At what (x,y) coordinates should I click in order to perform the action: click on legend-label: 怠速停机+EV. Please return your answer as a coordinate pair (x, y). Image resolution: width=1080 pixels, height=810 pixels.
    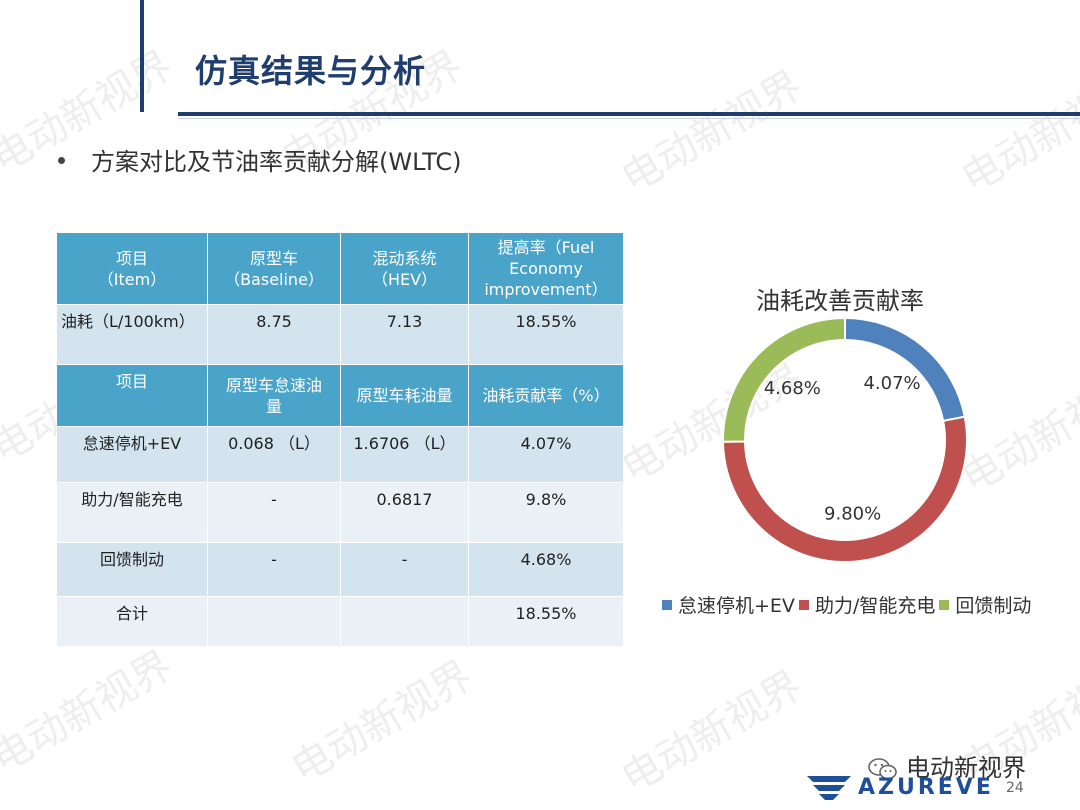
    Looking at the image, I should click on (736, 606).